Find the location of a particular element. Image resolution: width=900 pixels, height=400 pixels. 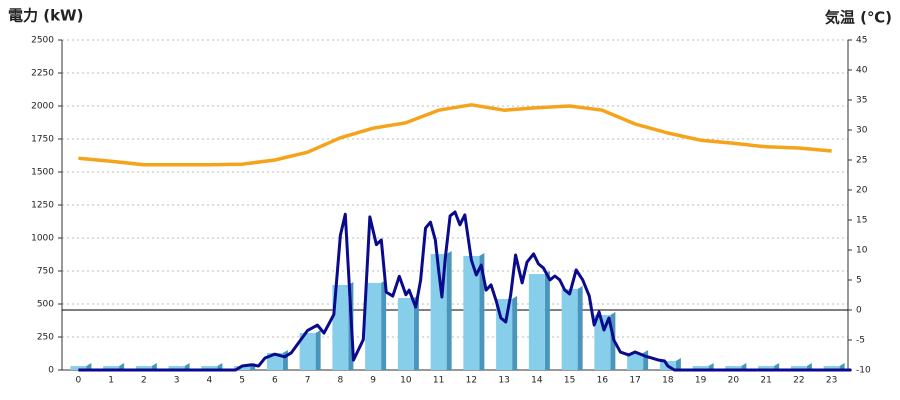

x-tick-label: 13 is located at coordinates (503, 381).